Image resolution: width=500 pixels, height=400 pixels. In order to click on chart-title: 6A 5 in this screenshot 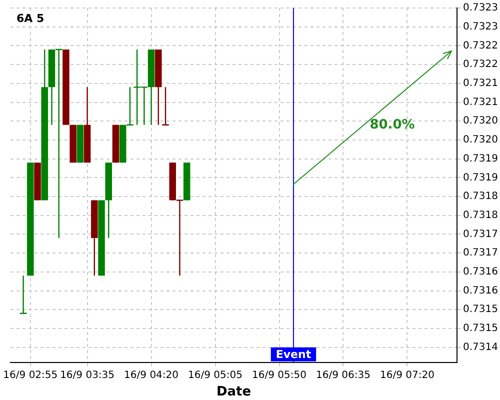, I will do `click(30, 18)`.